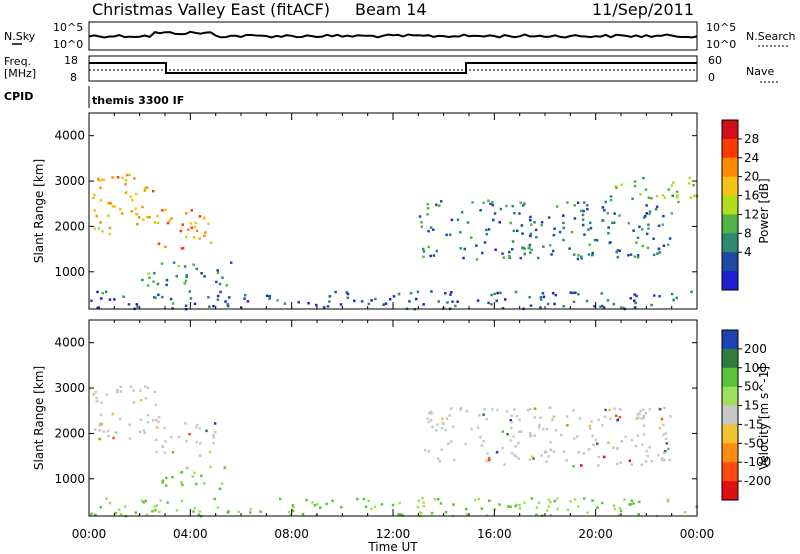 This screenshot has width=800, height=554. I want to click on cpid-value: themis 3300 IF, so click(138, 100).